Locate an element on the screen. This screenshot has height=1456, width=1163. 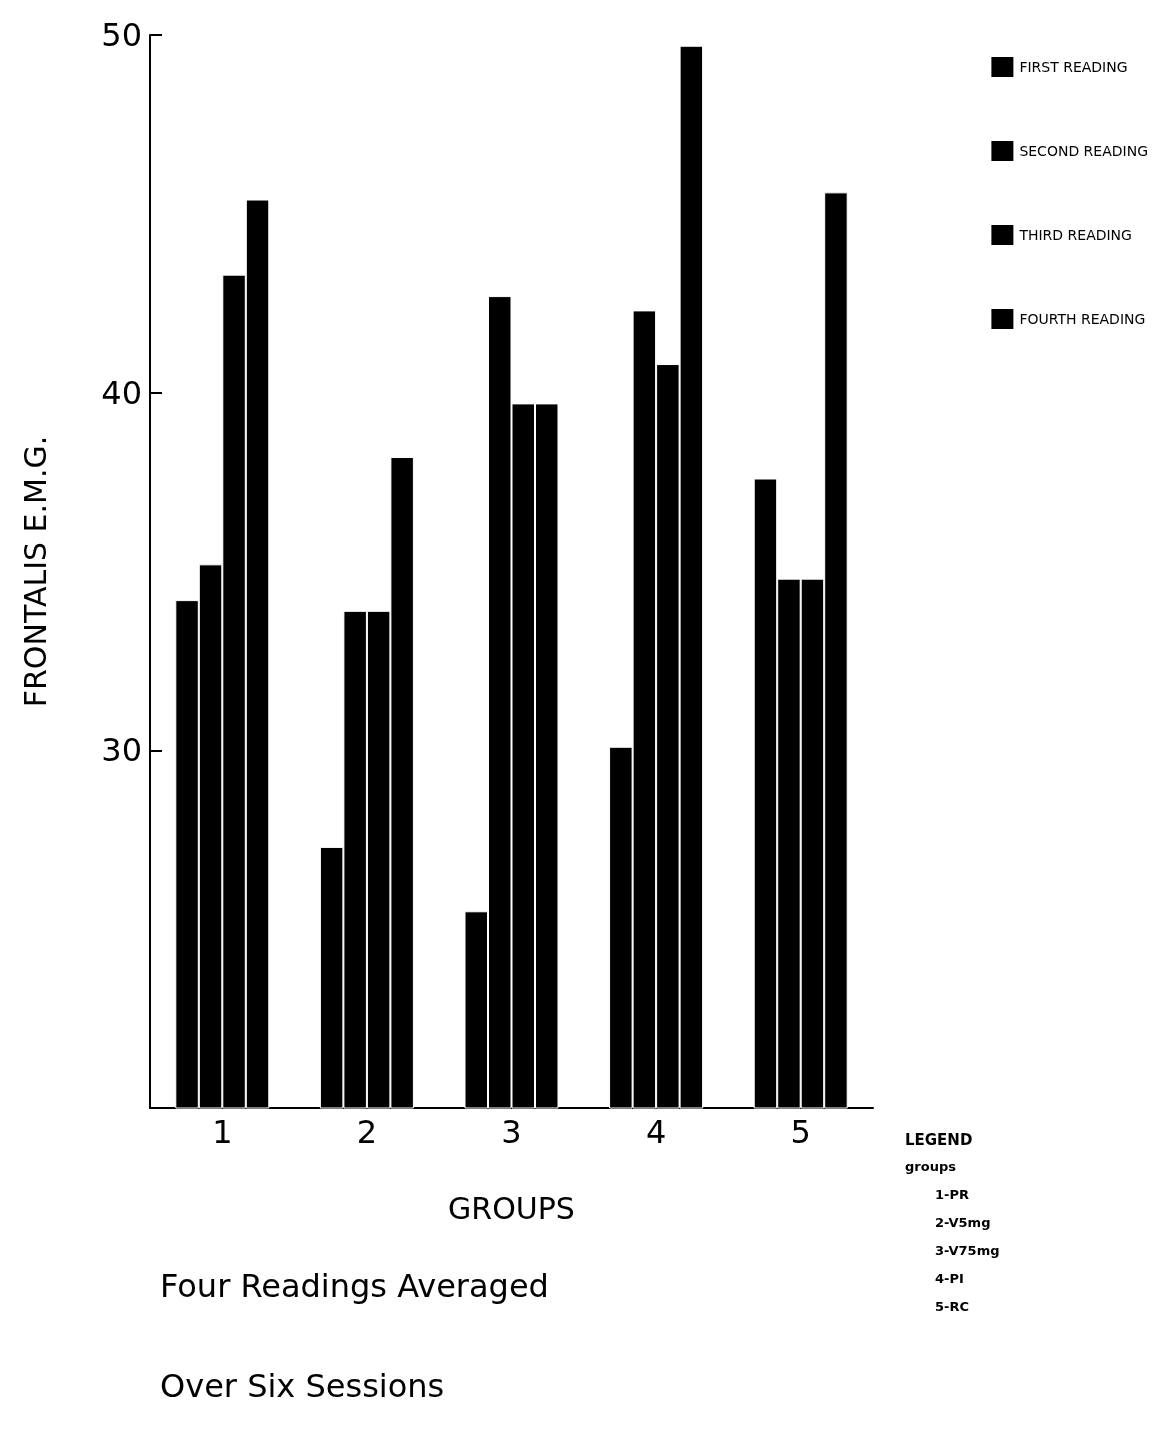
x-tick-label: 1 is located at coordinates (222, 1132).